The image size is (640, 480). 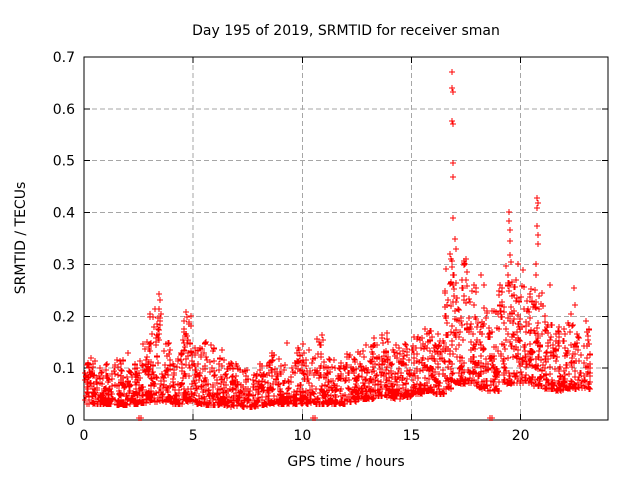 I want to click on y-tick-label: 0.2, so click(x=64, y=317).